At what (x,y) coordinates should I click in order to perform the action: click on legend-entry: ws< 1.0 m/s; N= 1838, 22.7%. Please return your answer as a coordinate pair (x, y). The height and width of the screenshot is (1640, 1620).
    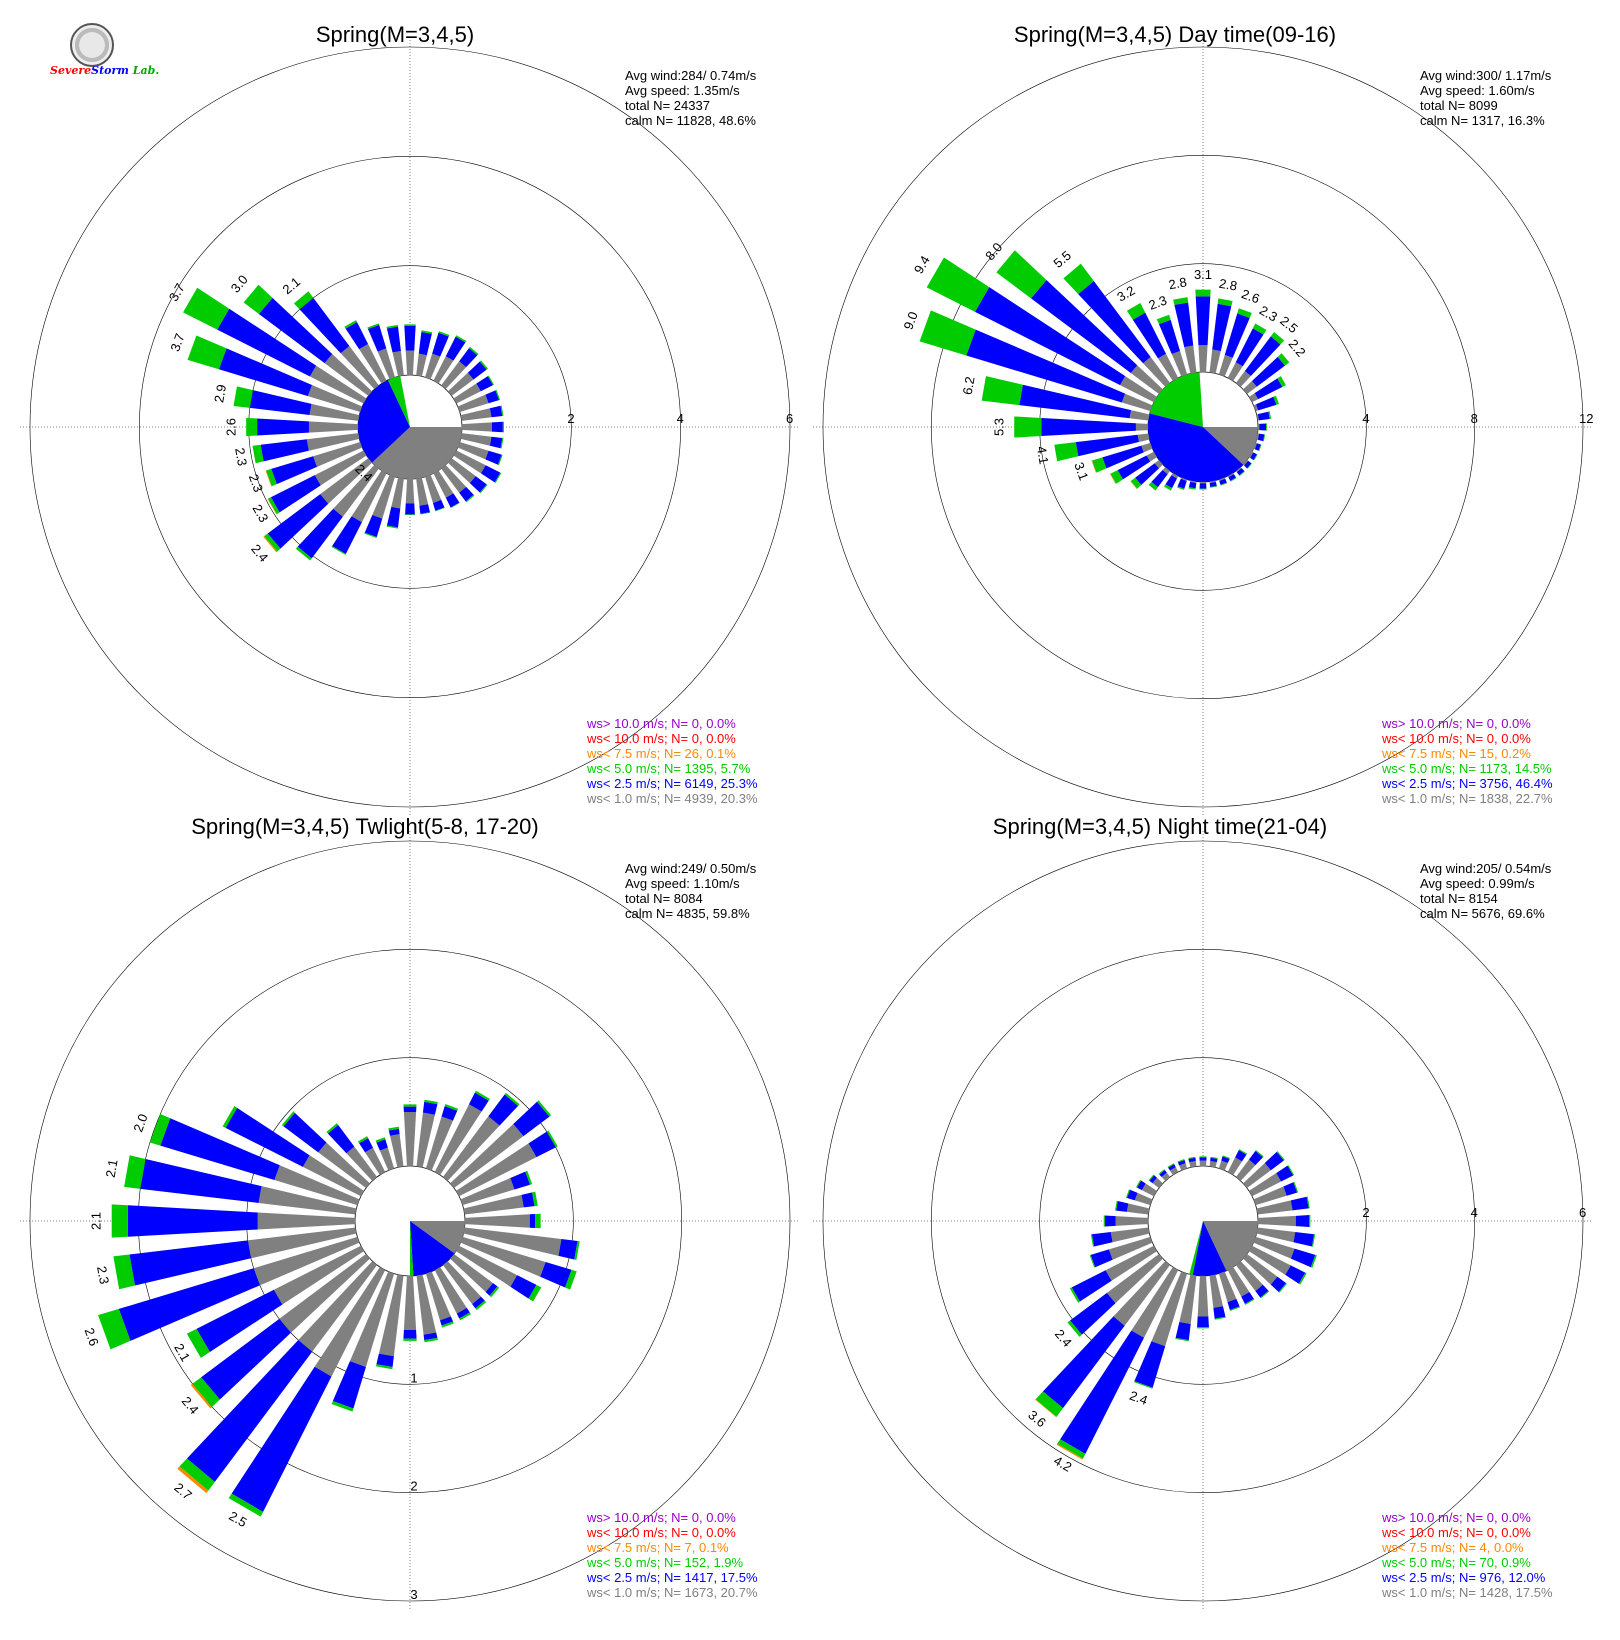
    Looking at the image, I should click on (1467, 798).